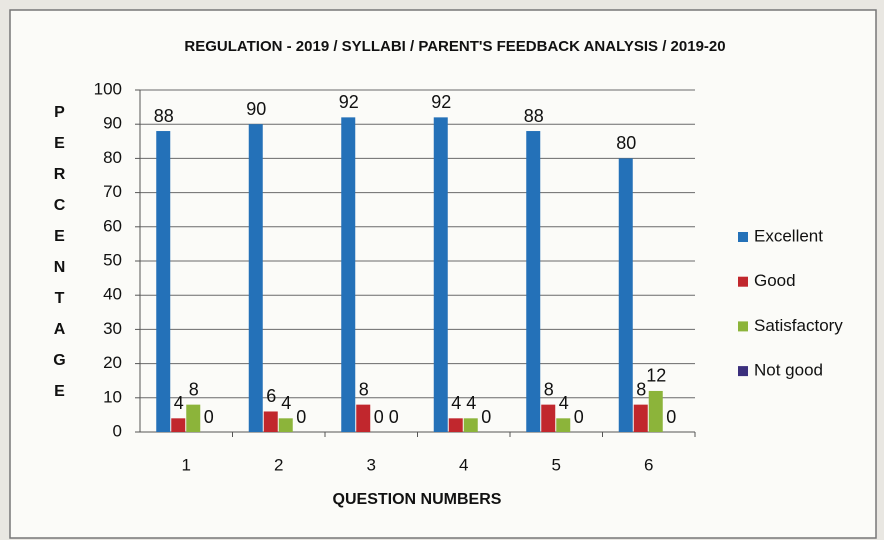  I want to click on legend-label: Excellent, so click(788, 235).